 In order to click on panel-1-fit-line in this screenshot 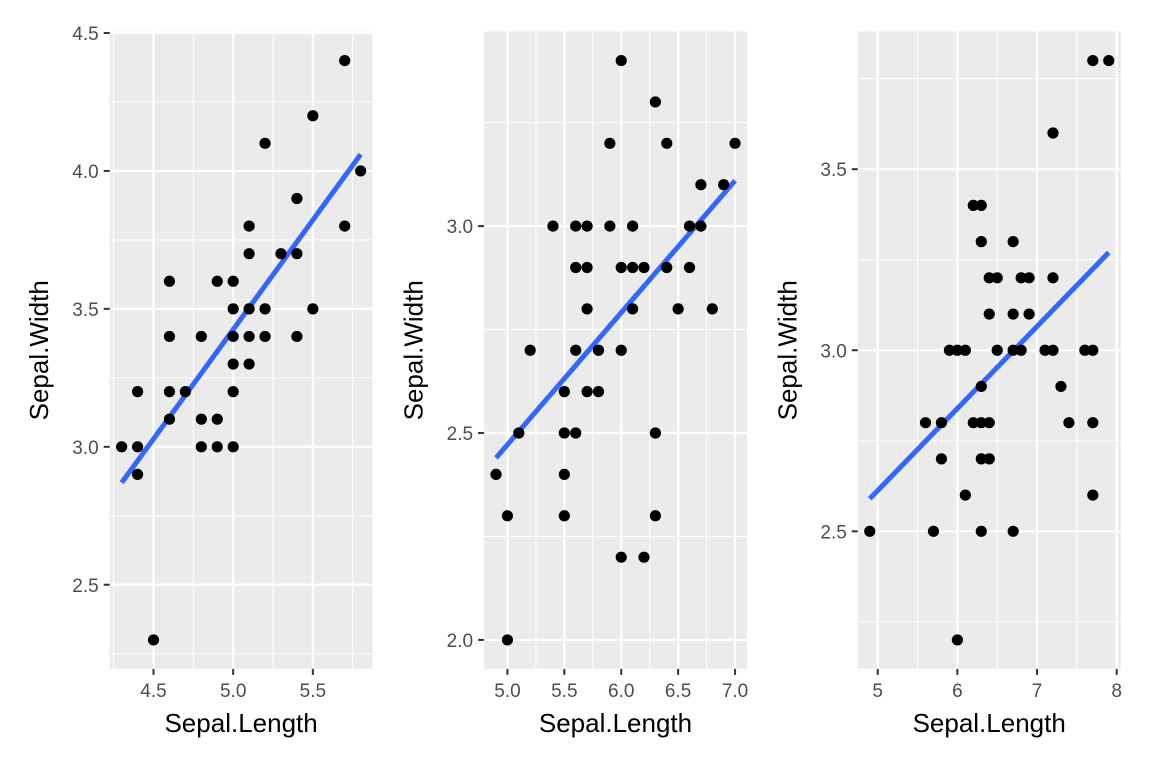, I will do `click(241, 318)`.